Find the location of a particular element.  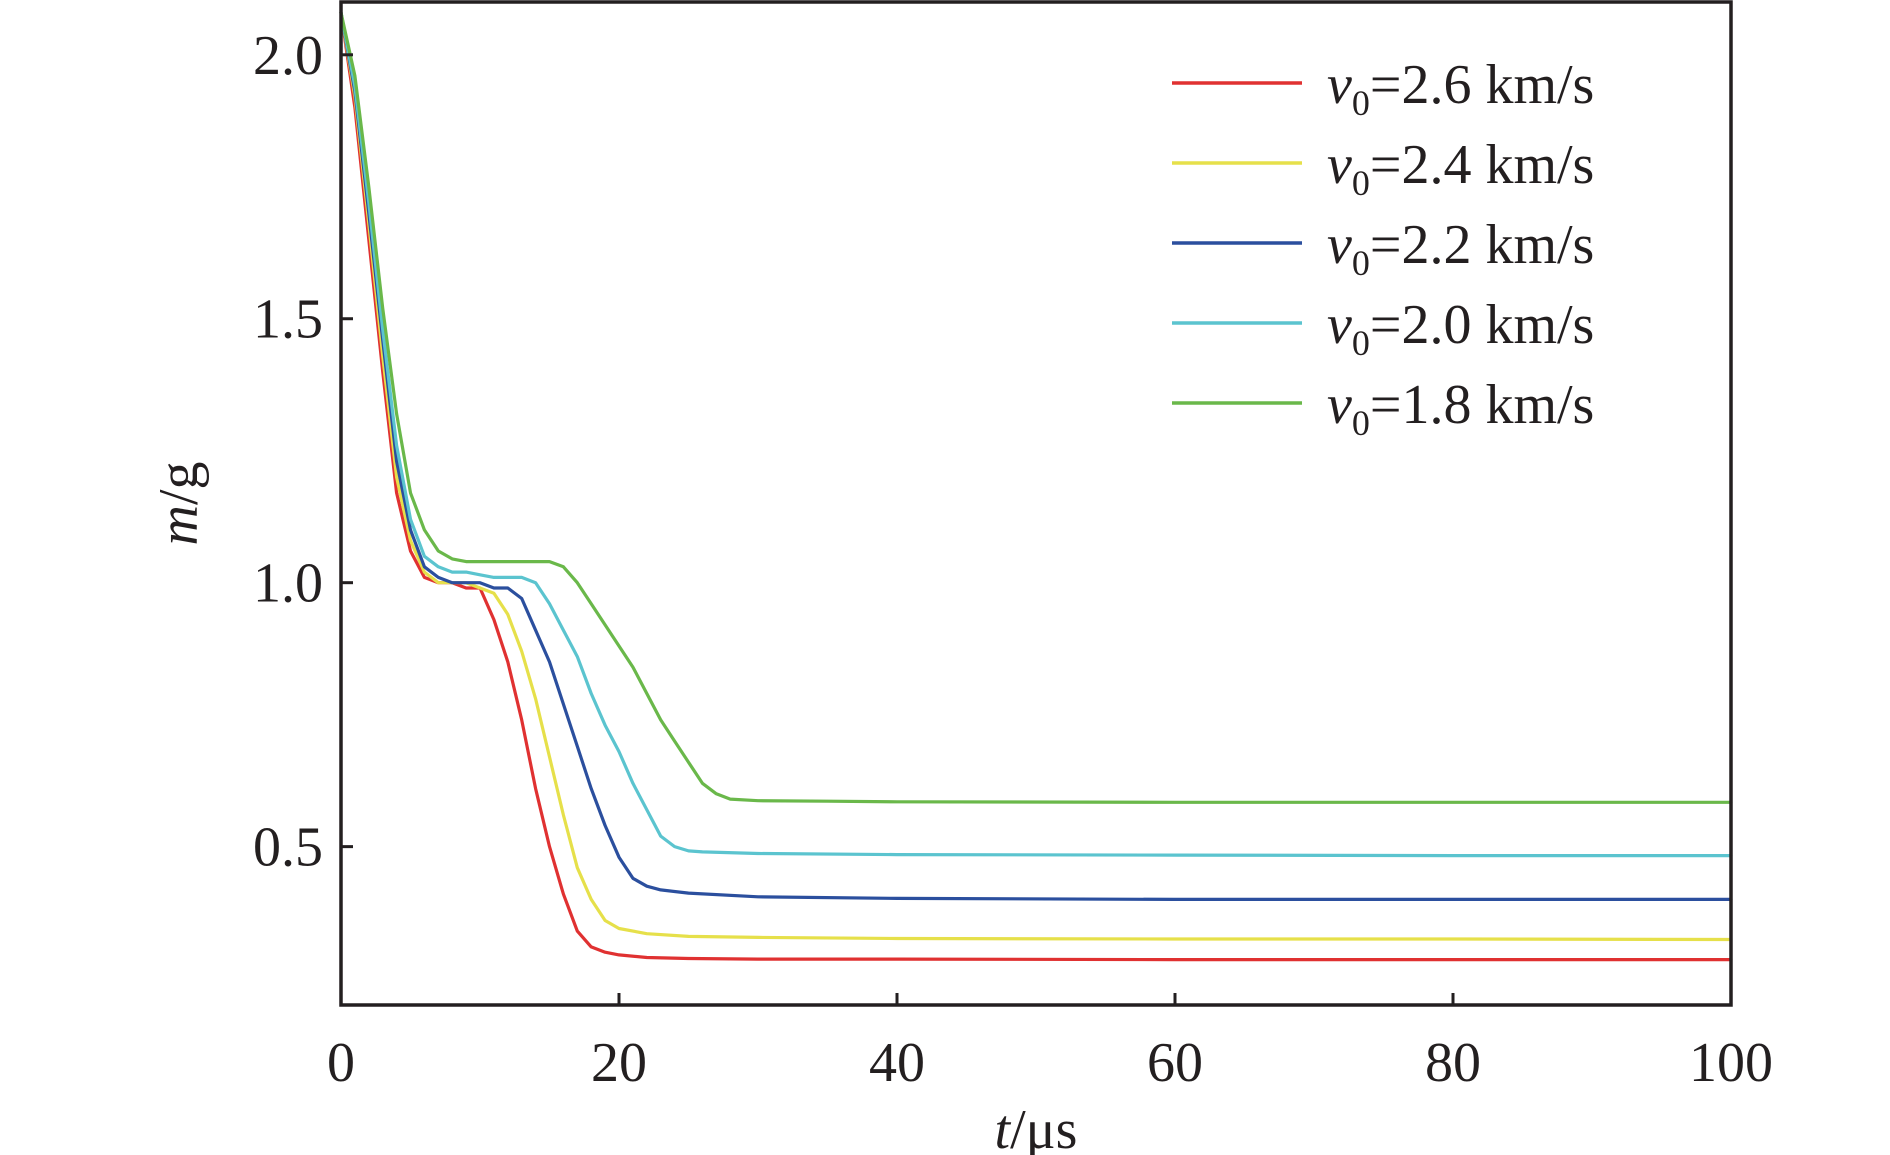

y-axis-label: m/g is located at coordinates (179, 503).